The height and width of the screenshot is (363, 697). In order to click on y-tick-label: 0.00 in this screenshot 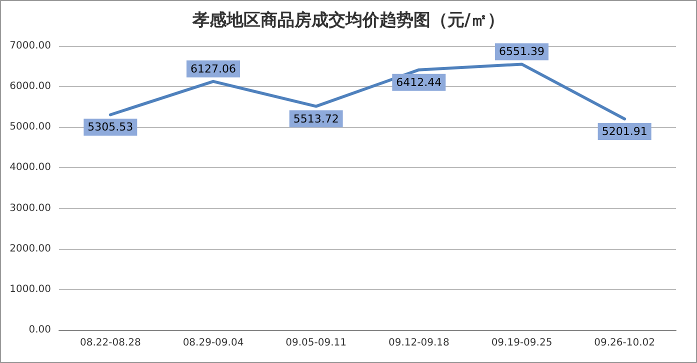, I will do `click(39, 330)`.